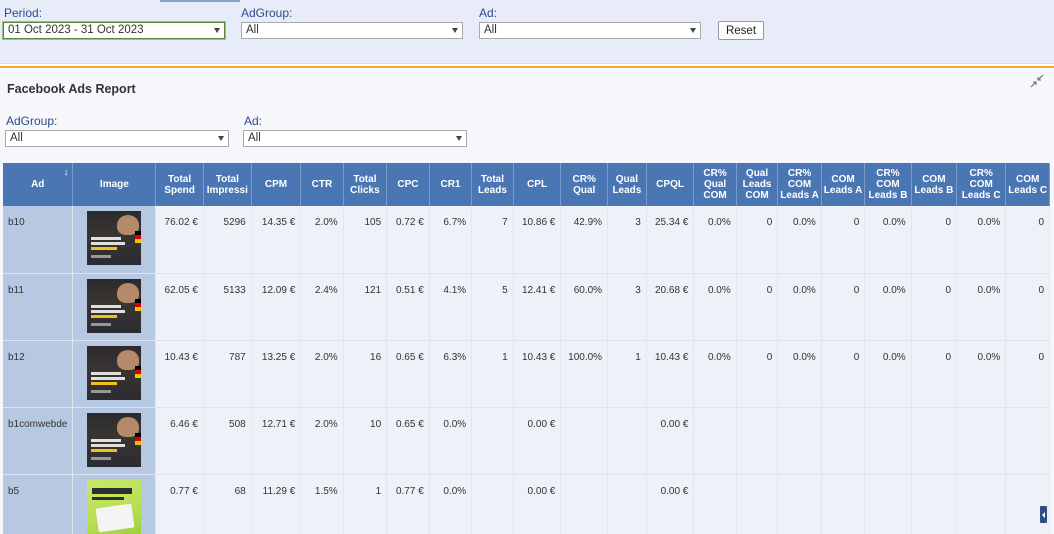  Describe the element at coordinates (117, 138) in the screenshot. I see `report-adgroup-select: All` at that location.